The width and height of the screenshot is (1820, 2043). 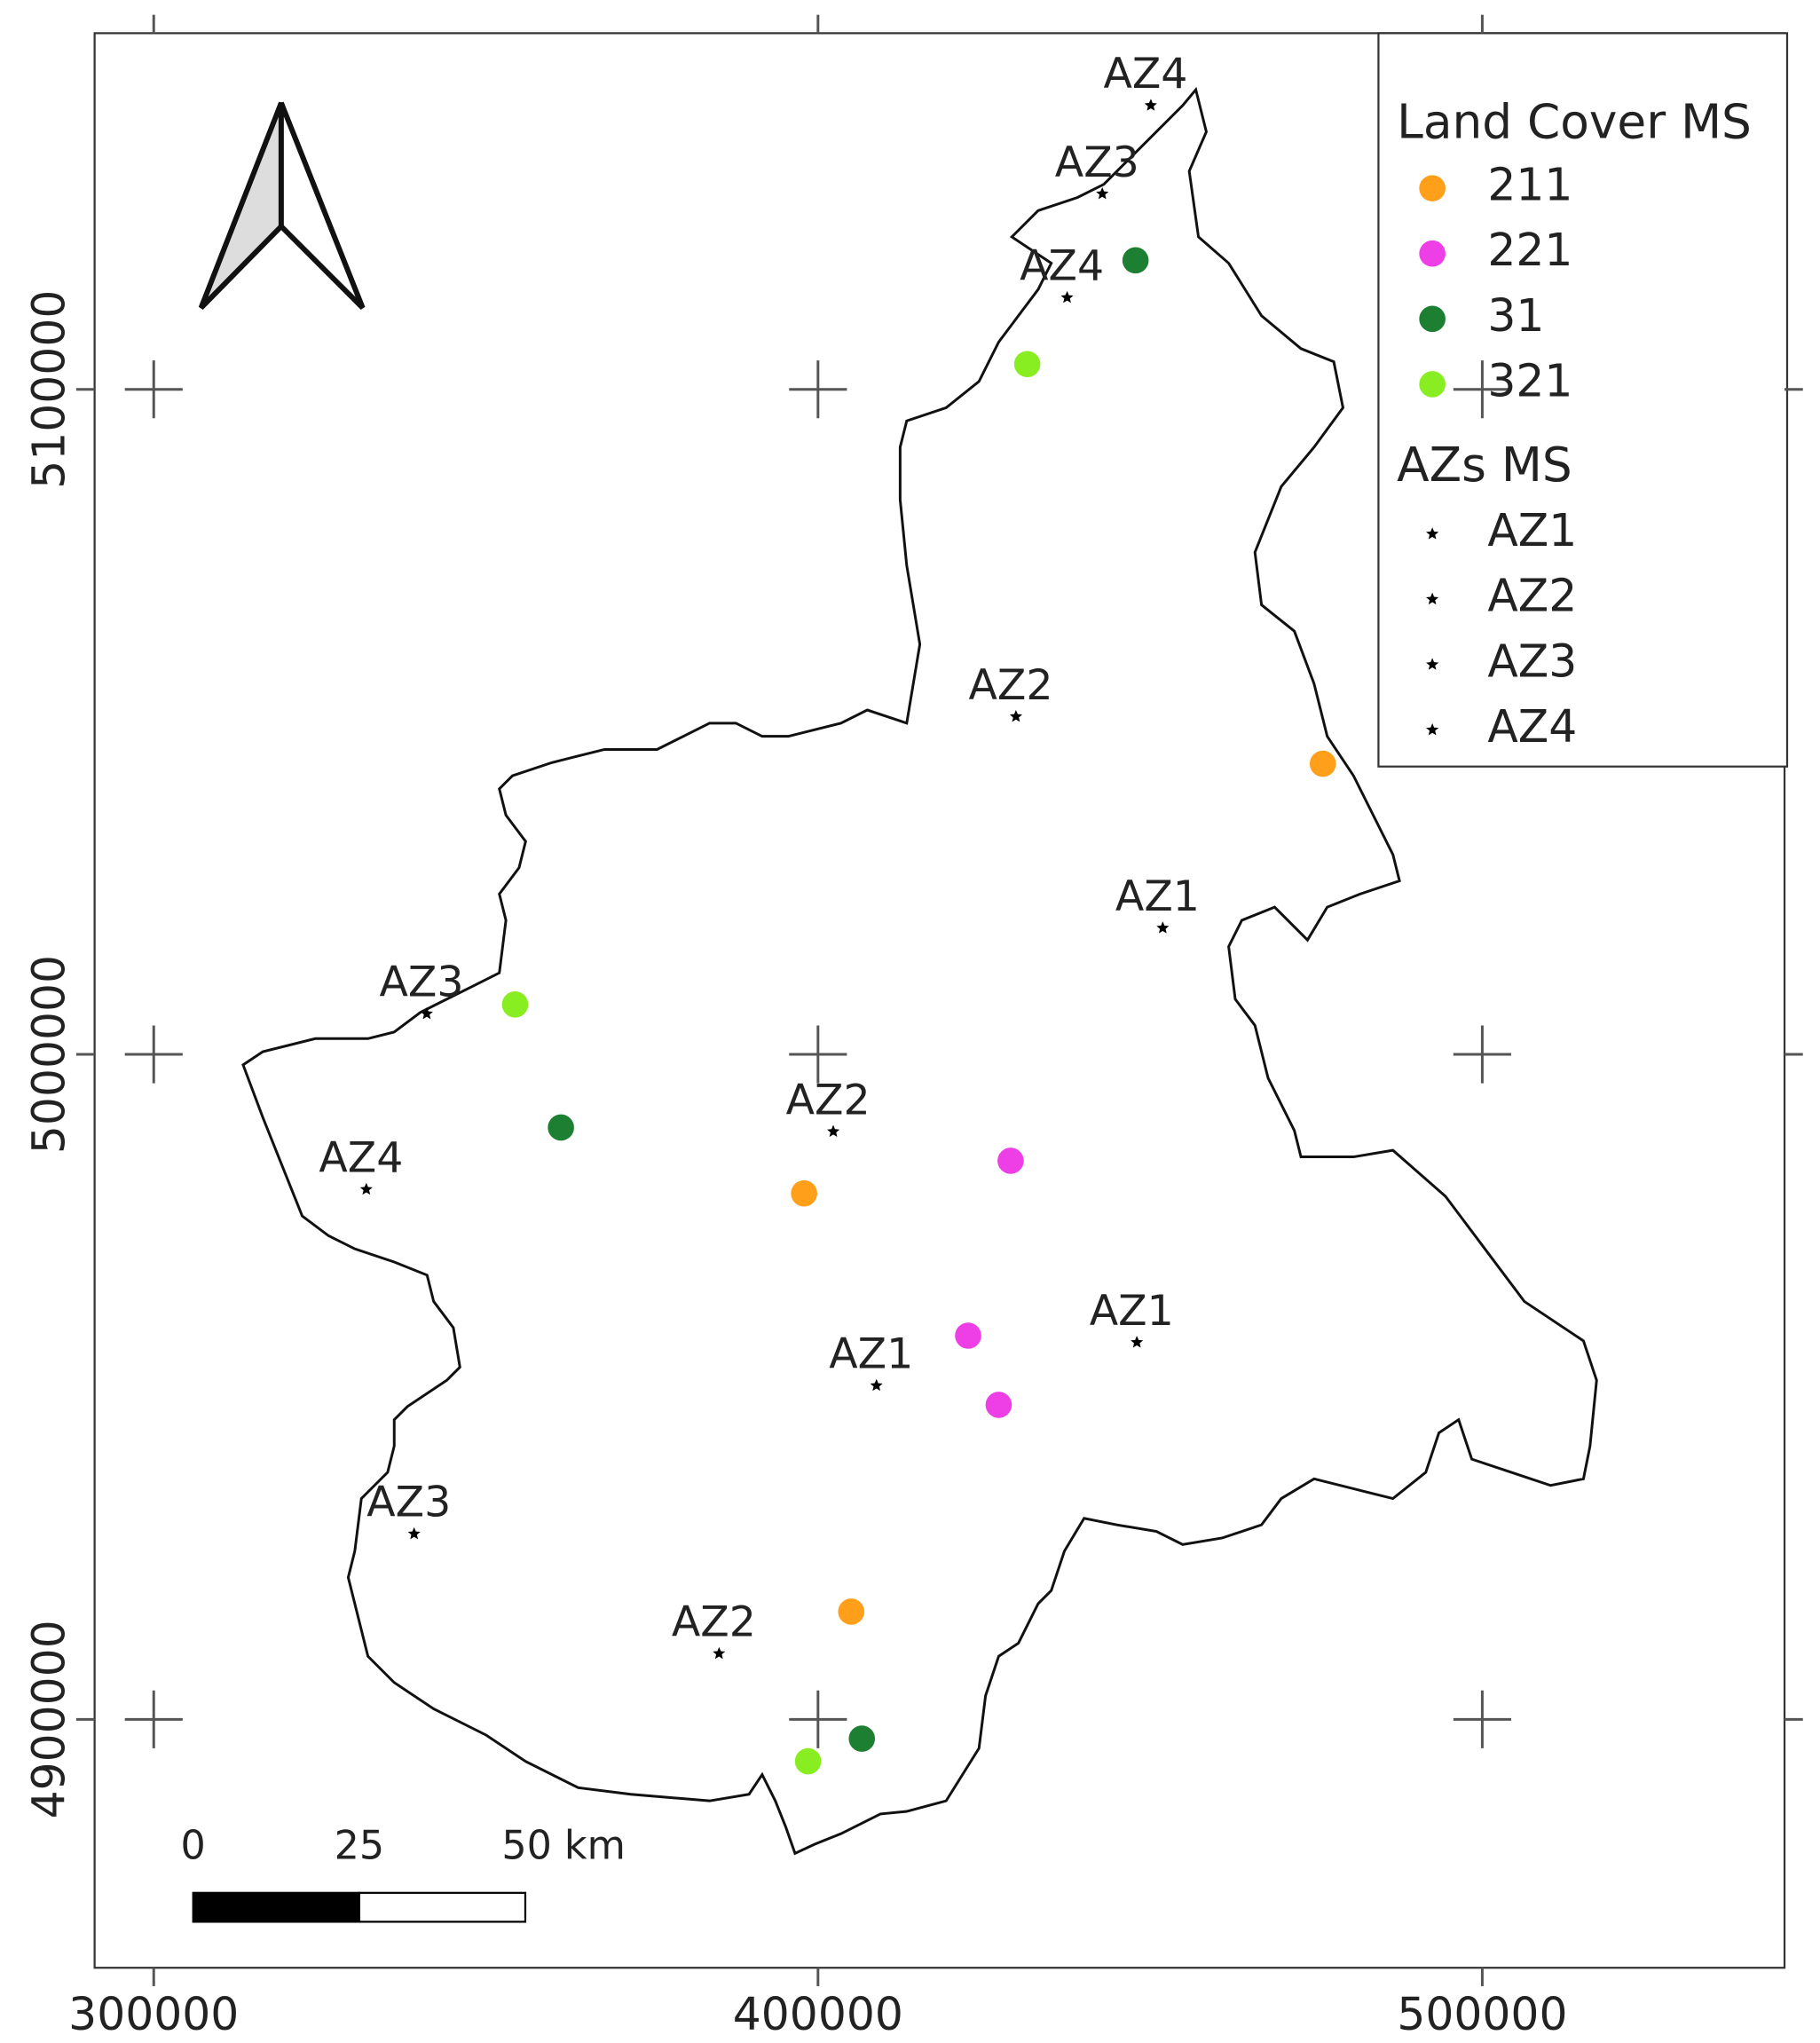 I want to click on legend-label: 31, so click(x=1515, y=315).